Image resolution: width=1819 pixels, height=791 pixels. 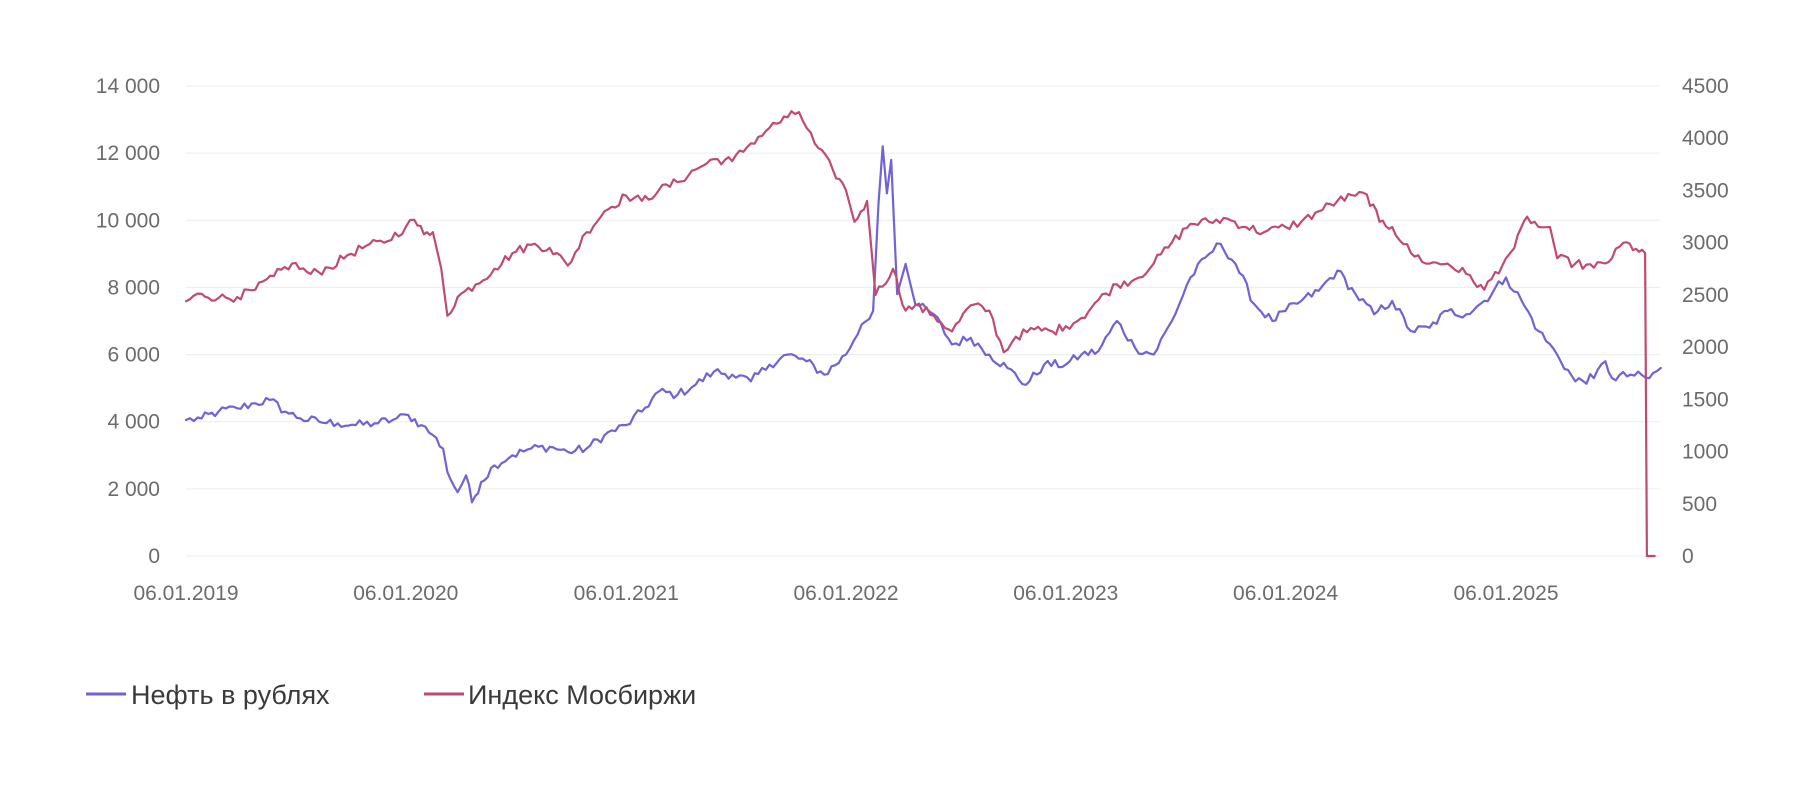 I want to click on y-right-tick-label: 4000, so click(x=1705, y=138).